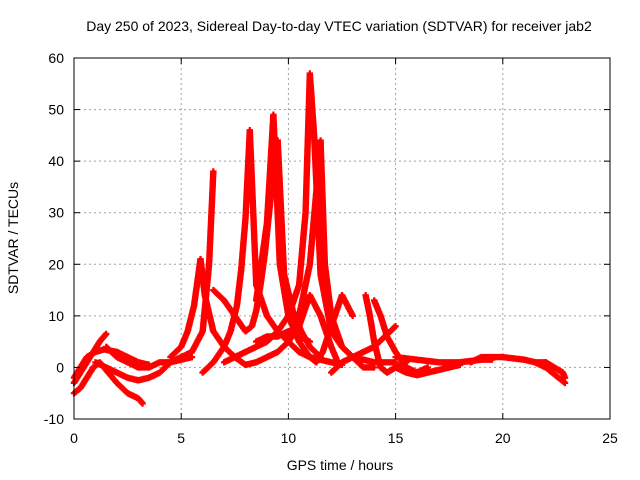 This screenshot has width=640, height=480. Describe the element at coordinates (60, 367) in the screenshot. I see `y-tick-label: 0` at that location.